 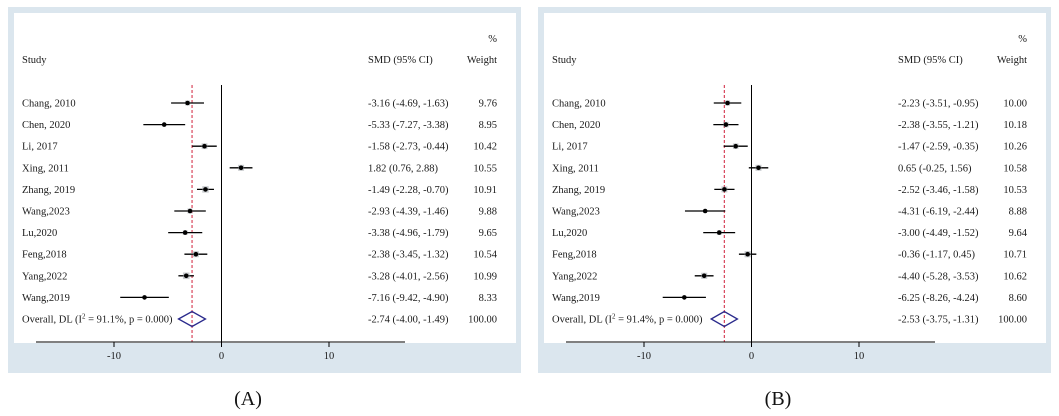 I want to click on study-ci-text: -3.16 (-4.69, -1.63), so click(x=408, y=104).